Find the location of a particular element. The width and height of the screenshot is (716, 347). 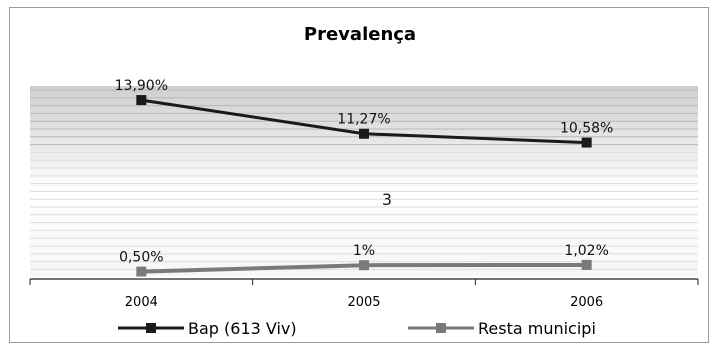

x-ticks: 2004 2005 2006 is located at coordinates (364, 294).